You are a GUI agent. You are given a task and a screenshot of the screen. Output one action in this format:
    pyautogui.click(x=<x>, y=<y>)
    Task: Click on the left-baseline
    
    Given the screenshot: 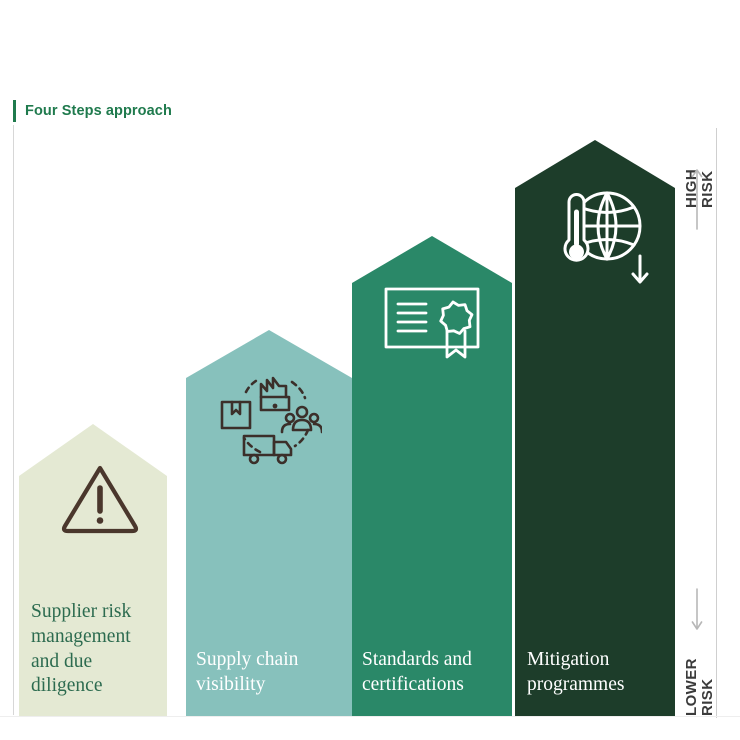 What is the action you would take?
    pyautogui.click(x=13, y=420)
    